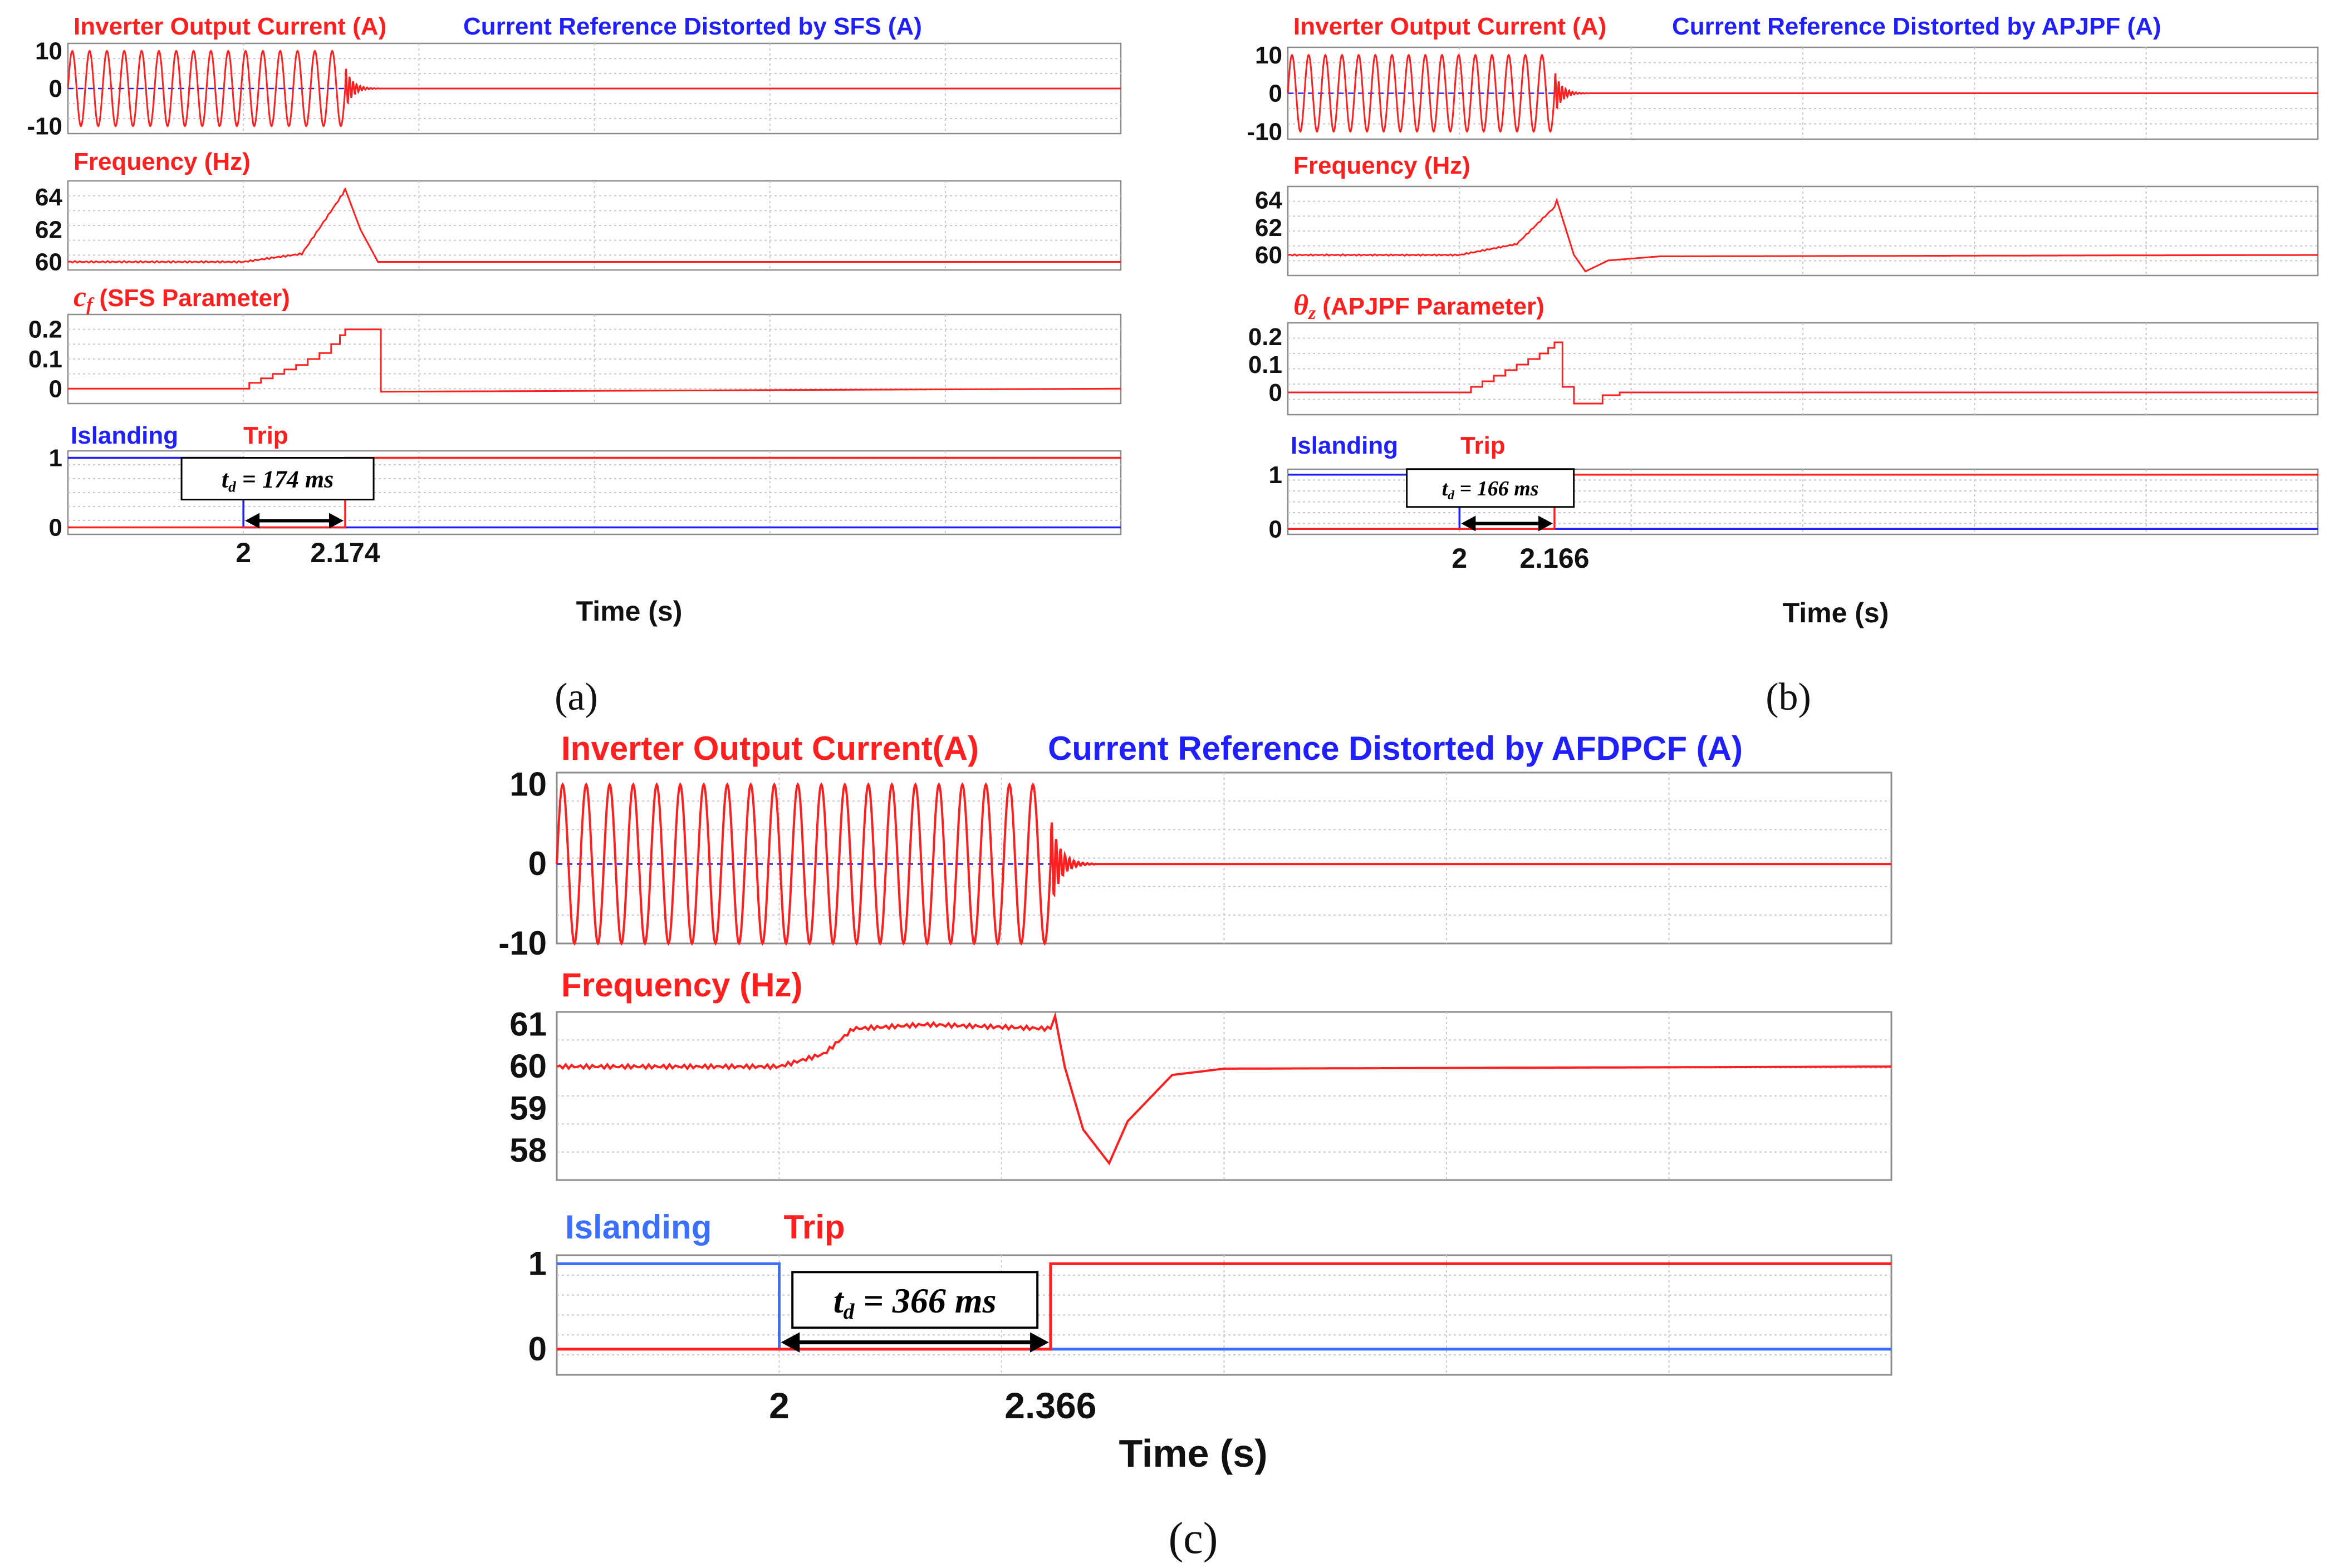  I want to click on figure-caption: (a), so click(576, 697).